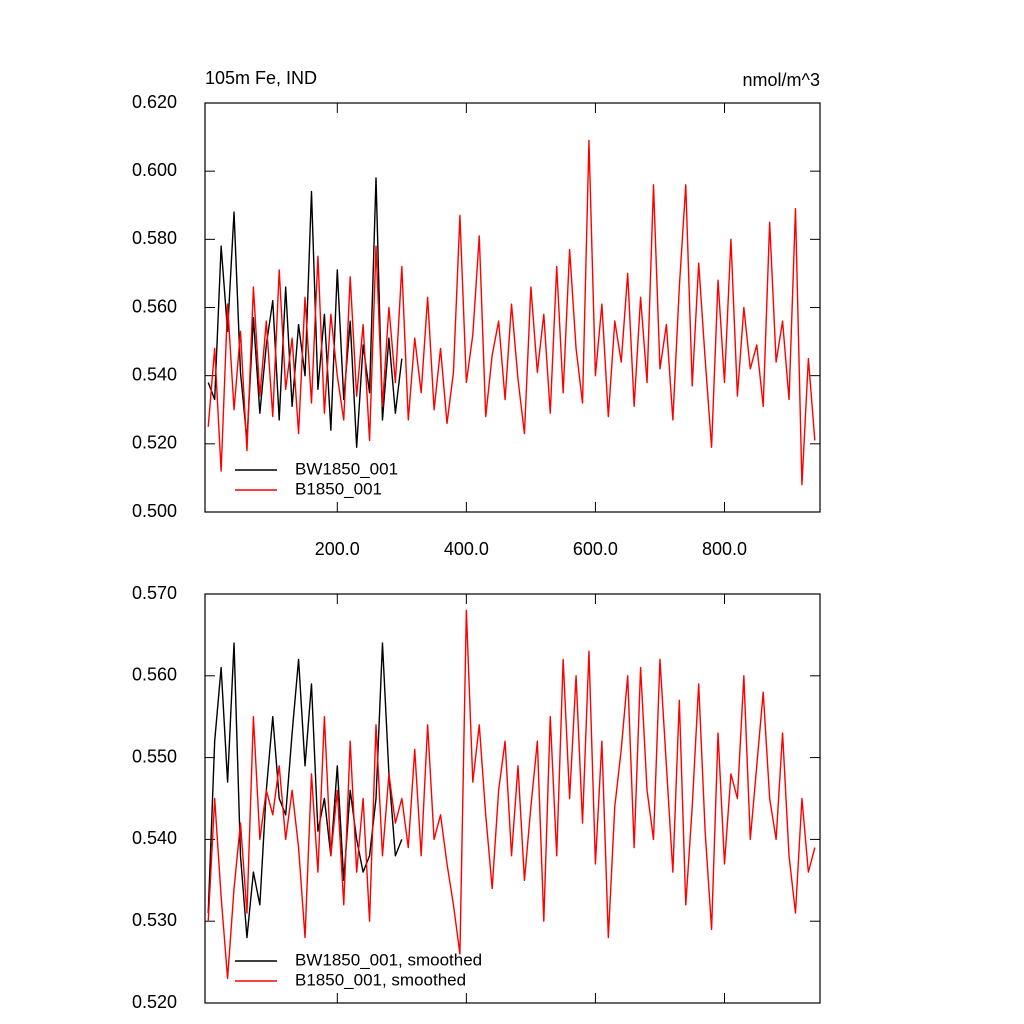 This screenshot has height=1024, width=1024. What do you see at coordinates (261, 78) in the screenshot?
I see `chart-title: 105m Fe, IND` at bounding box center [261, 78].